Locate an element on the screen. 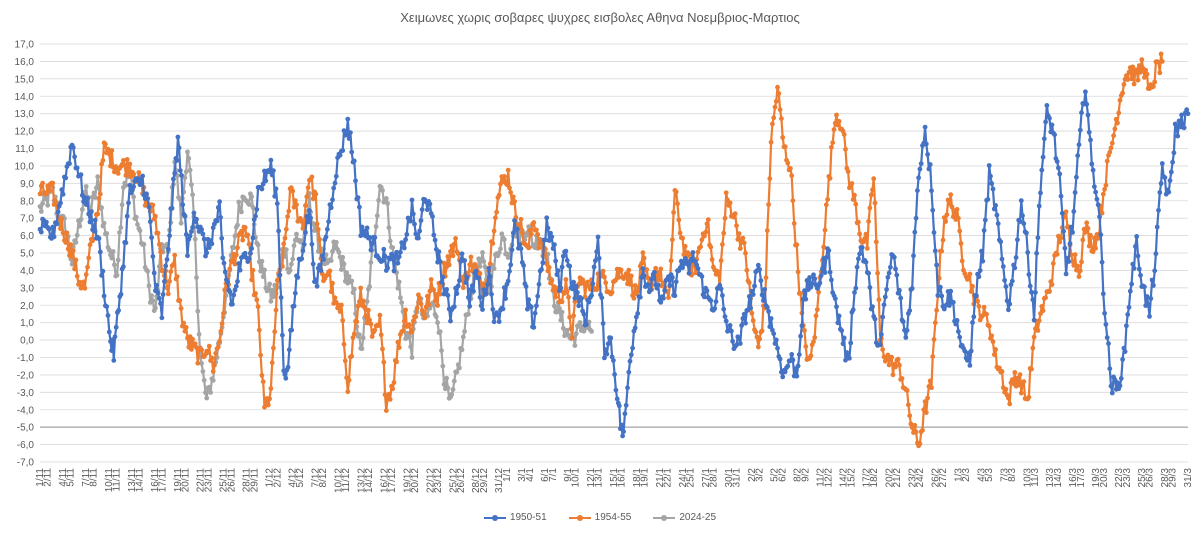  y-tick-label: 1,0 is located at coordinates (27, 323).